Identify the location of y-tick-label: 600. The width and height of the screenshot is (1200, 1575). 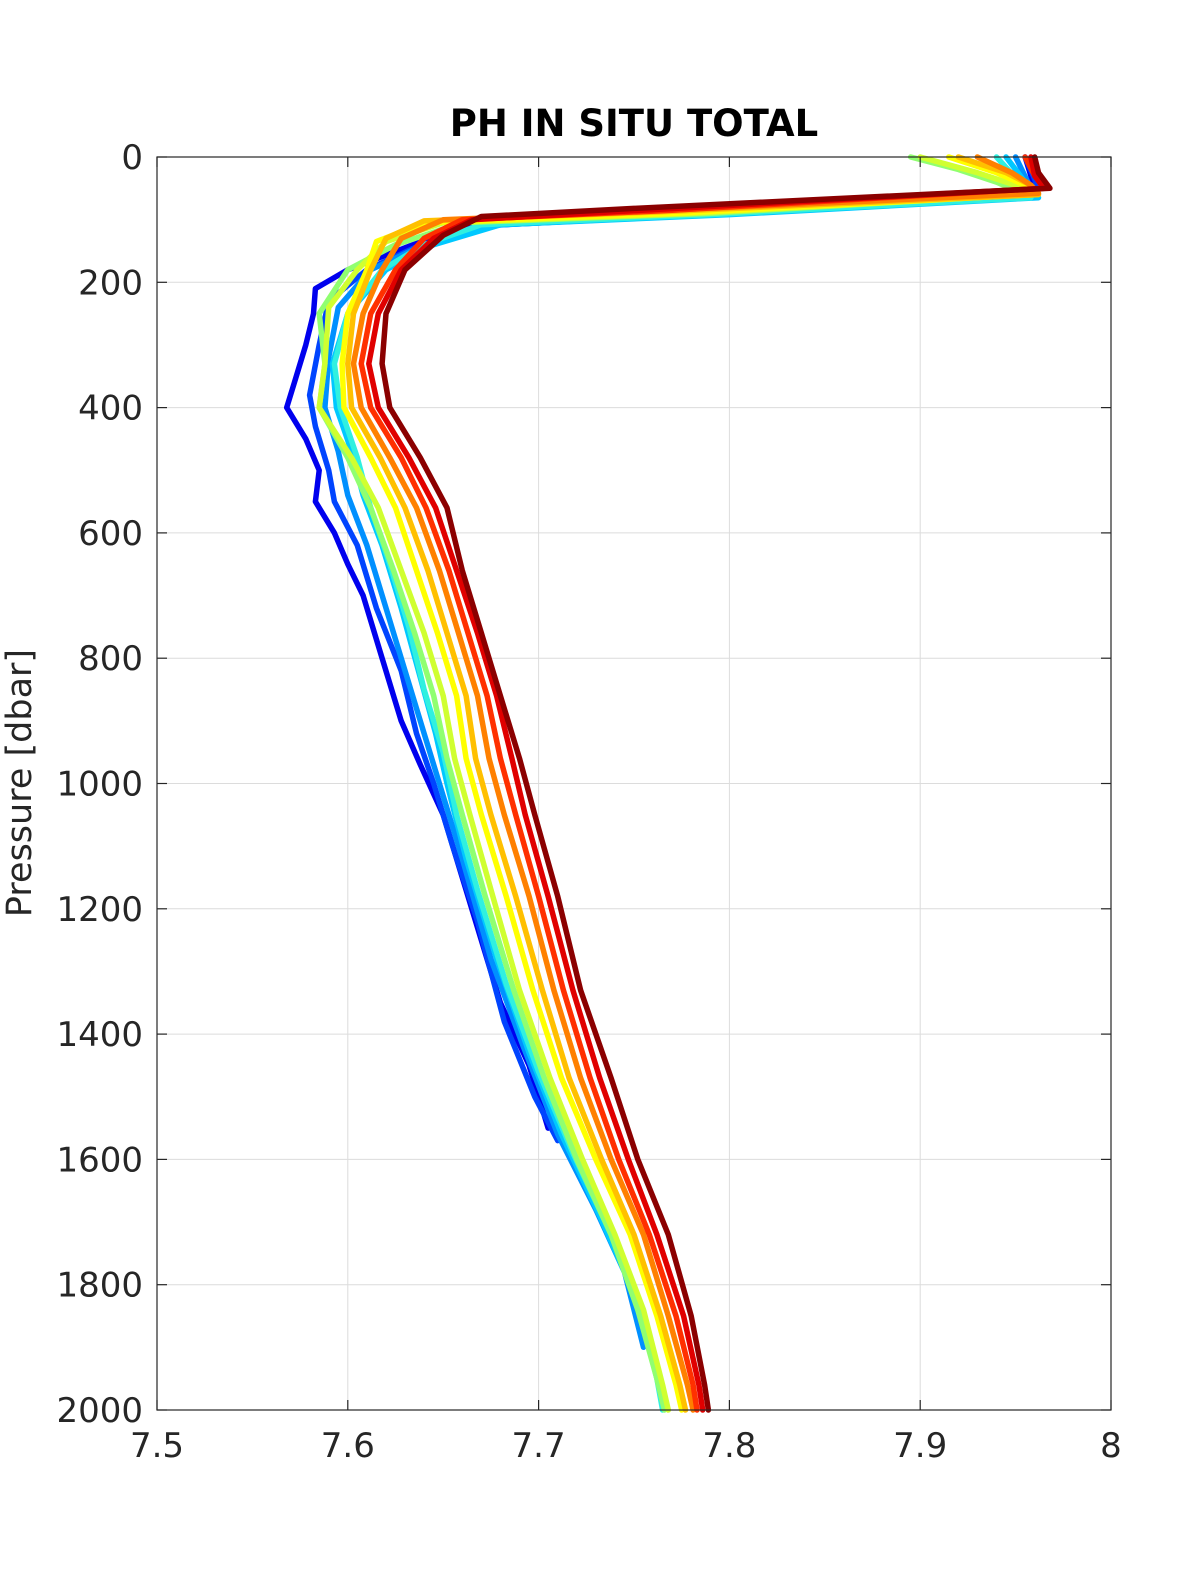
(110, 534).